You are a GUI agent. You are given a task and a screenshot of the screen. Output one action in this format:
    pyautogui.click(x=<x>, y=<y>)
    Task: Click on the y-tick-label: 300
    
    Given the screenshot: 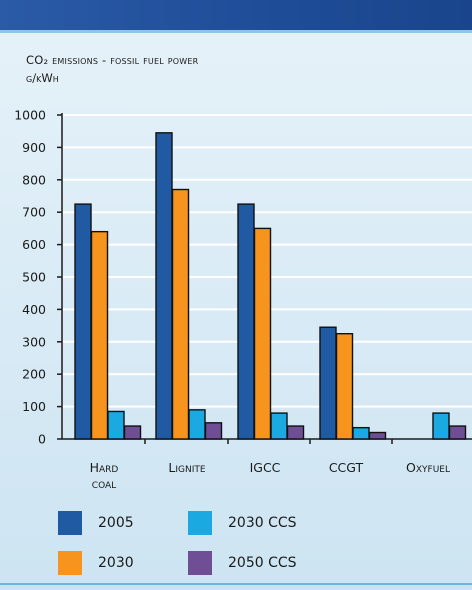 What is the action you would take?
    pyautogui.click(x=34, y=341)
    